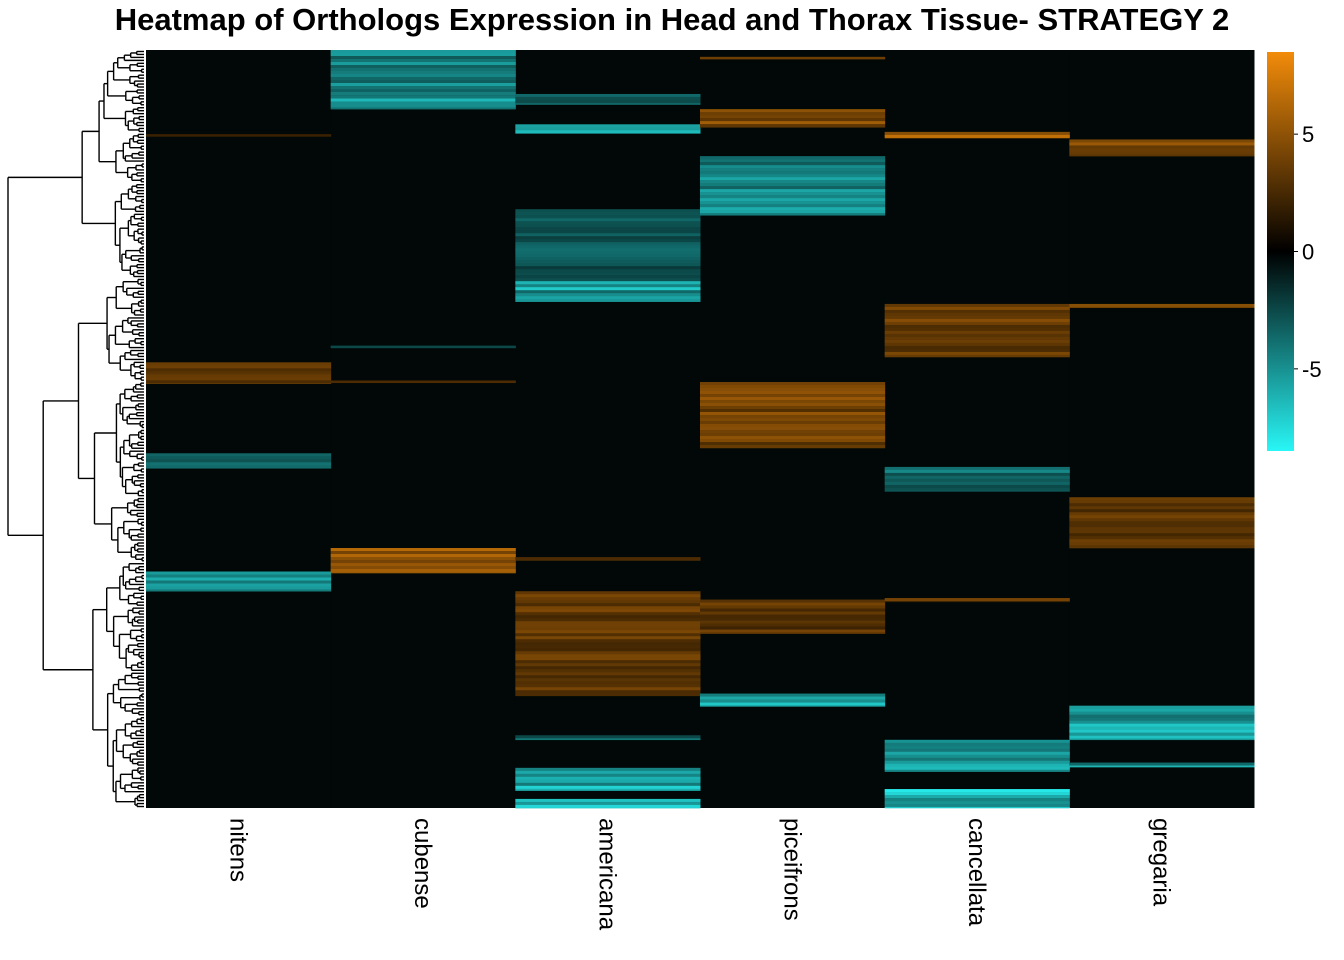  Describe the element at coordinates (791, 869) in the screenshot. I see `column-label-piceifrons: piceifrons` at that location.